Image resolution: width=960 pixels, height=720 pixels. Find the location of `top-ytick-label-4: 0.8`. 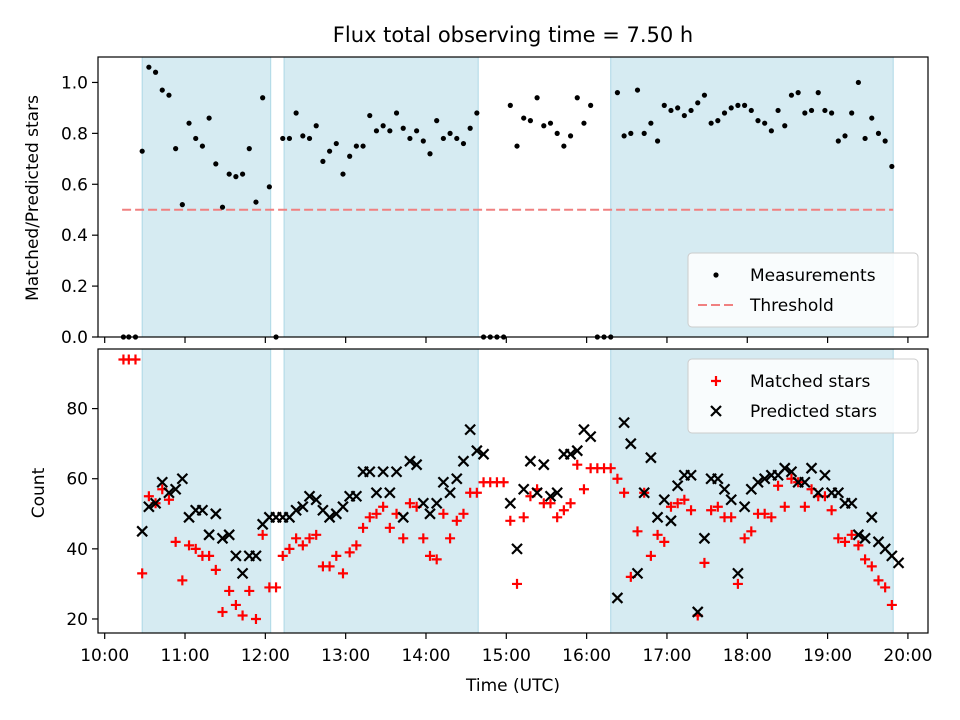

top-ytick-label-4: 0.8 is located at coordinates (74, 134).